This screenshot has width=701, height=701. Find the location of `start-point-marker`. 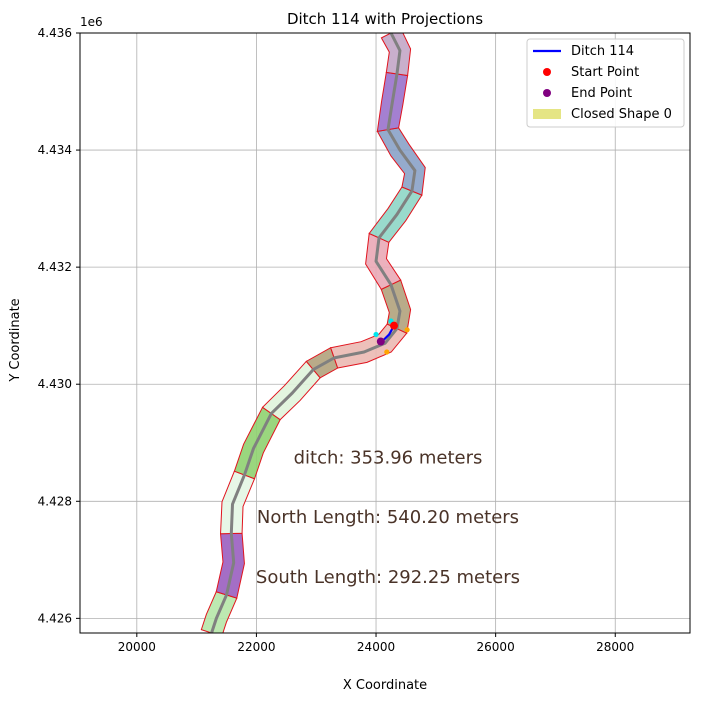

start-point-marker is located at coordinates (393, 325).